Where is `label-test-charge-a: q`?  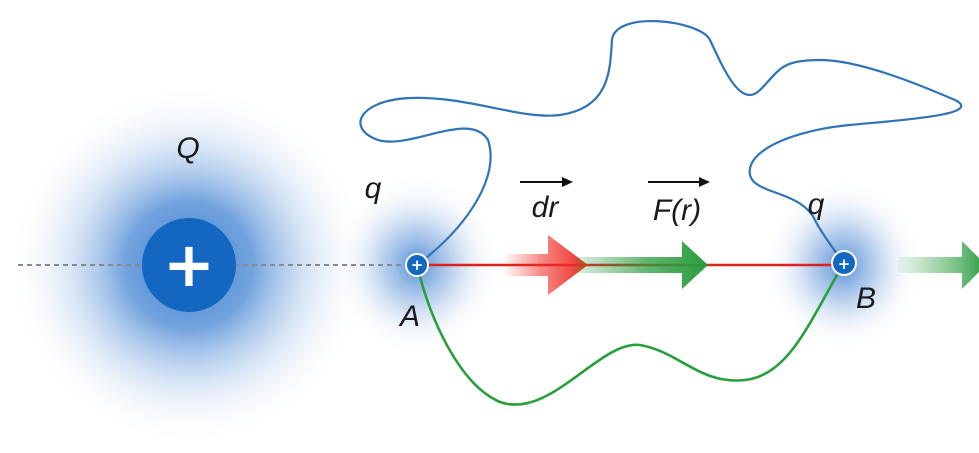
label-test-charge-a: q is located at coordinates (373, 188).